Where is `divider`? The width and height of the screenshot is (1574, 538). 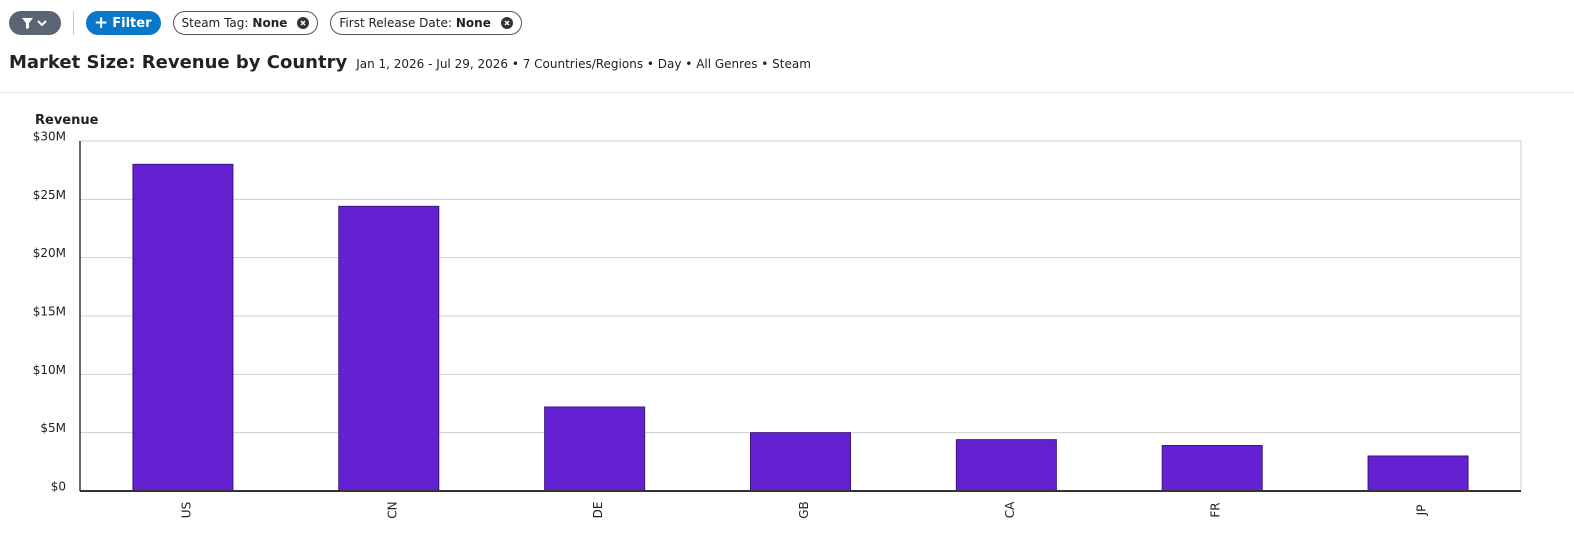
divider is located at coordinates (787, 92).